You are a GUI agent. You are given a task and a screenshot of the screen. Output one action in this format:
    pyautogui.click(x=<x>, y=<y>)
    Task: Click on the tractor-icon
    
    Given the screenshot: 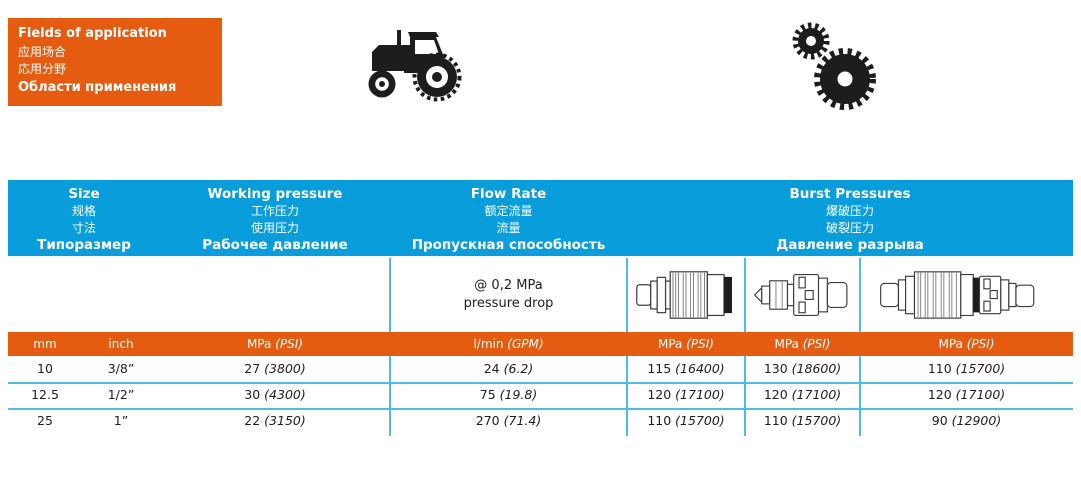 What is the action you would take?
    pyautogui.click(x=417, y=67)
    